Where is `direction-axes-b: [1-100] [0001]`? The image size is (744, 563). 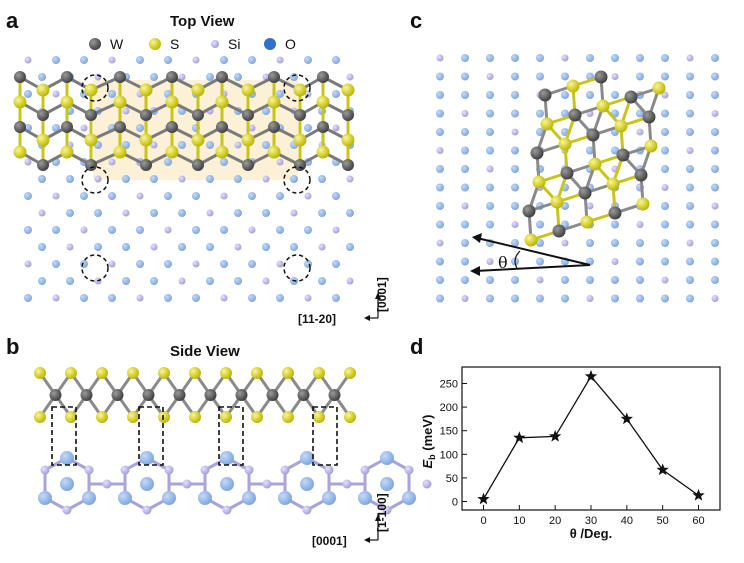 direction-axes-b: [1-100] [0001] is located at coordinates (350, 520).